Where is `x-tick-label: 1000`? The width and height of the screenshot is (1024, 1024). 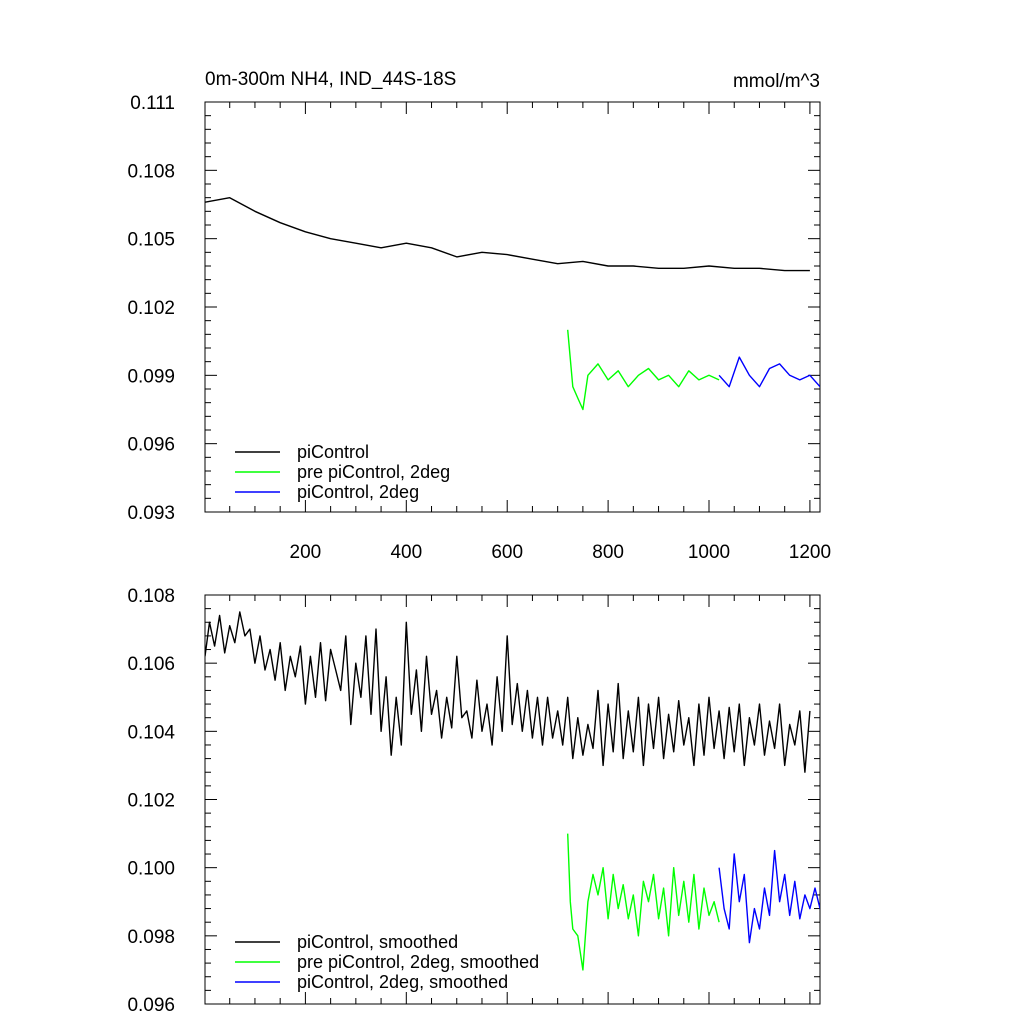
x-tick-label: 1000 is located at coordinates (709, 552).